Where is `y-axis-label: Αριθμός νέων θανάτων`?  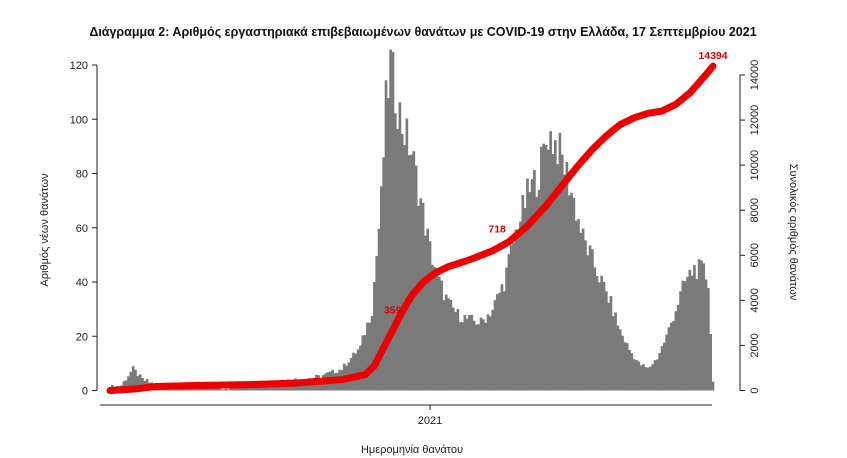 y-axis-label: Αριθμός νέων θανάτων is located at coordinates (45, 230).